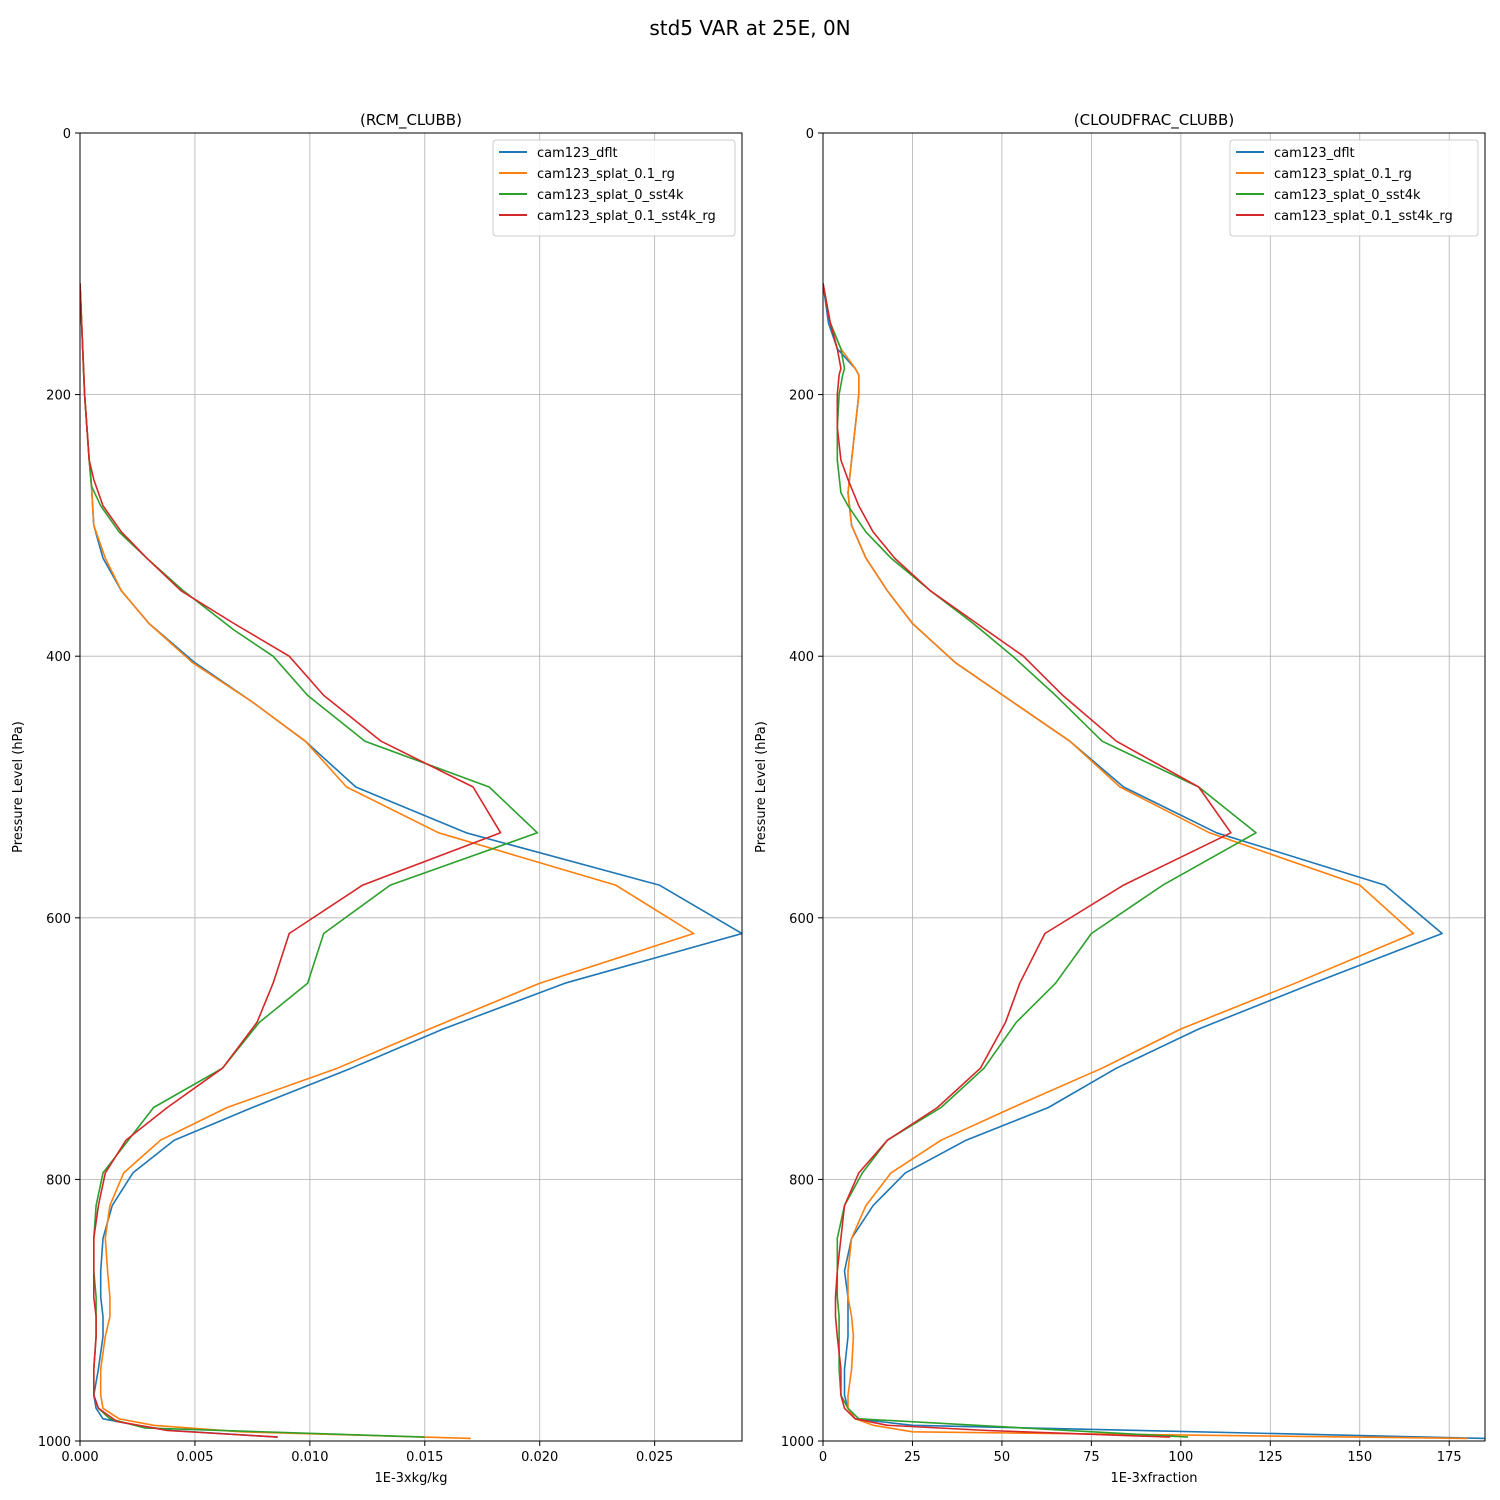 The width and height of the screenshot is (1500, 1500). What do you see at coordinates (823, 1457) in the screenshot?
I see `x-tick-label: 0` at bounding box center [823, 1457].